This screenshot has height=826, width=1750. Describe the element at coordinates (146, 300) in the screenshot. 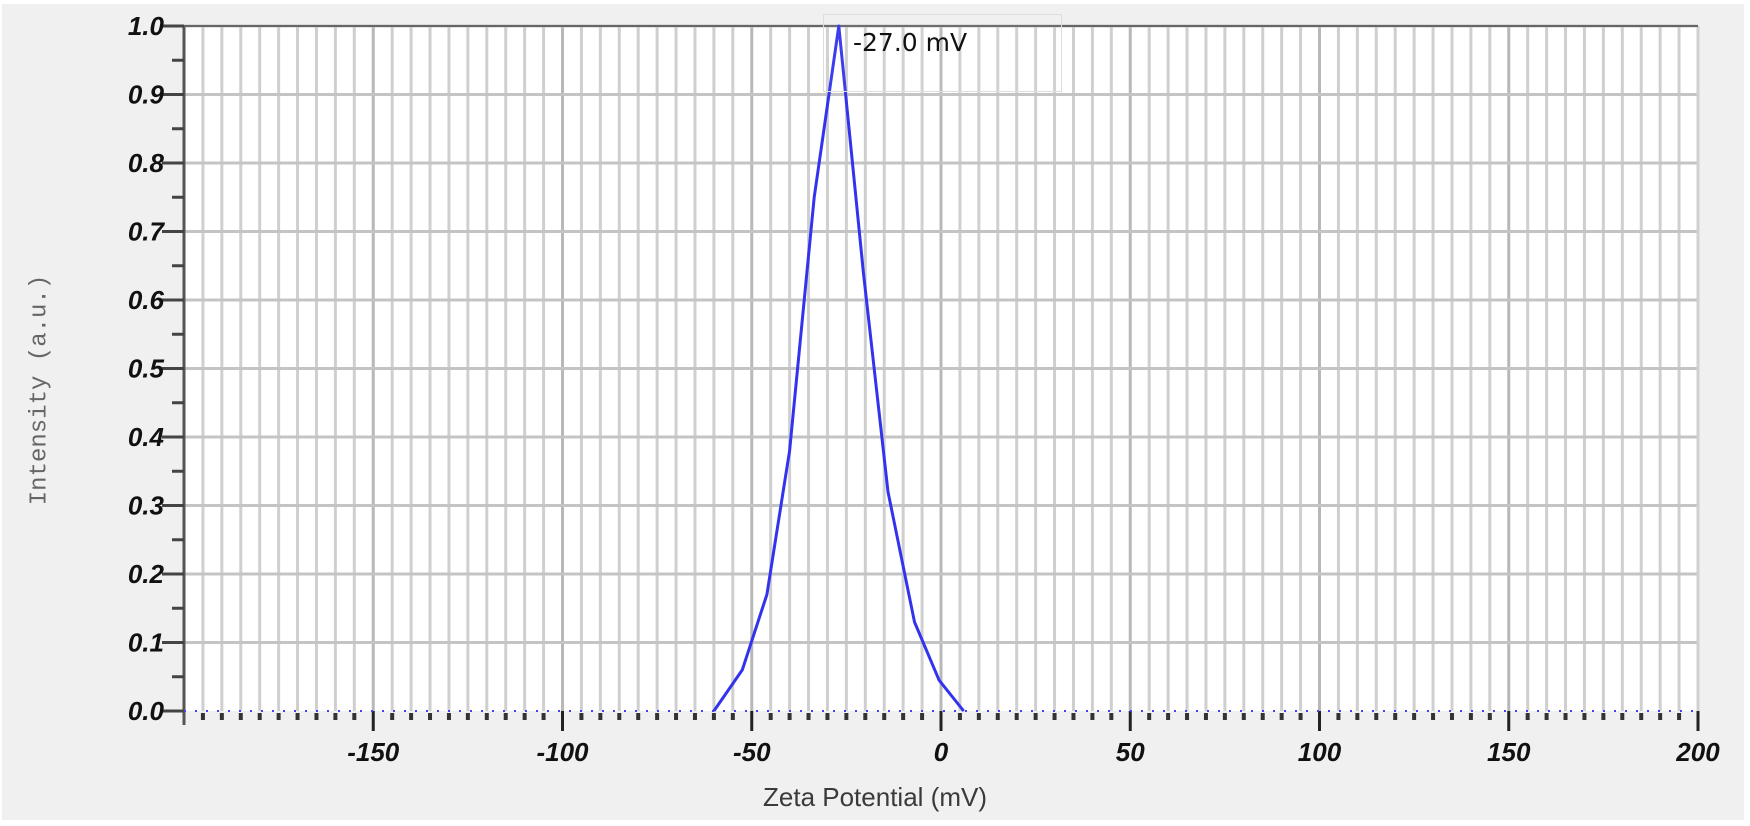

I see `y-tick-label: 0.6` at that location.